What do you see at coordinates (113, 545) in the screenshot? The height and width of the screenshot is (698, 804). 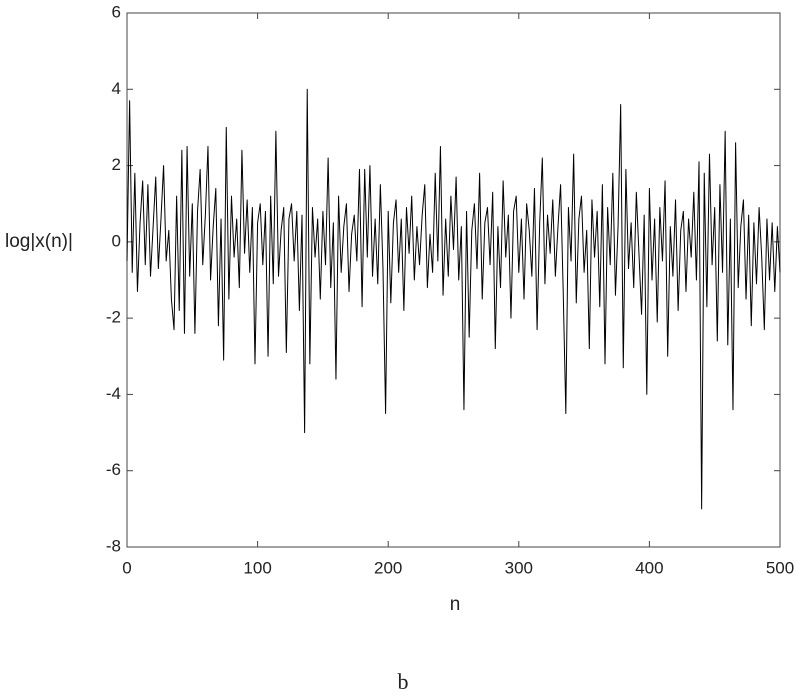 I see `y-tick-label: -8` at bounding box center [113, 545].